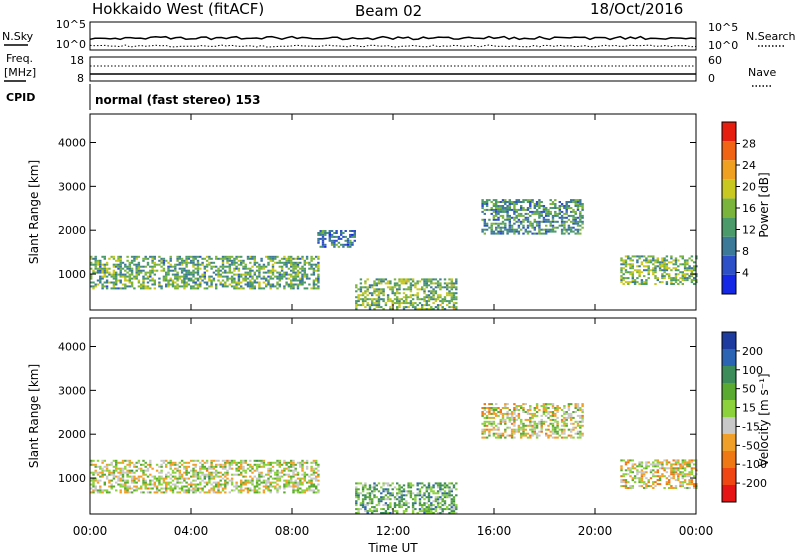  I want to click on freq-right-tick-top: 60, so click(715, 60).